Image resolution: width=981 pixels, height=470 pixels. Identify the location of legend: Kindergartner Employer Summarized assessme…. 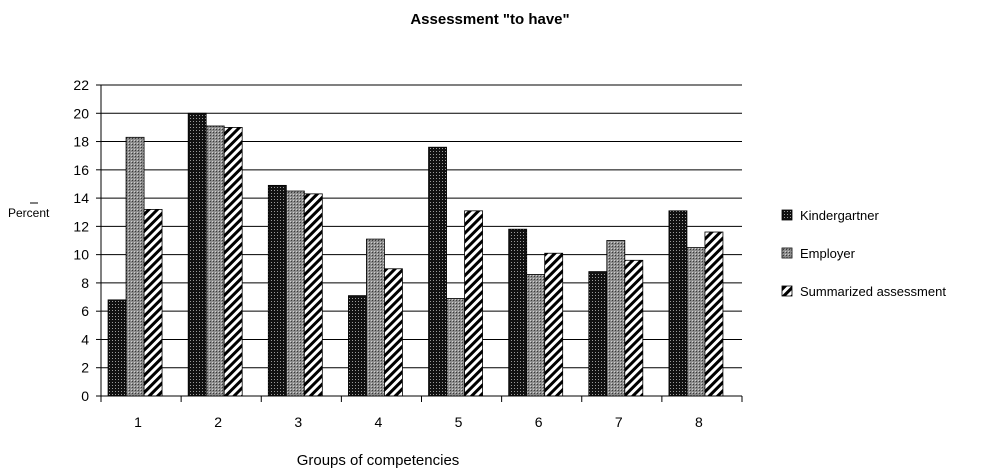
(863, 253).